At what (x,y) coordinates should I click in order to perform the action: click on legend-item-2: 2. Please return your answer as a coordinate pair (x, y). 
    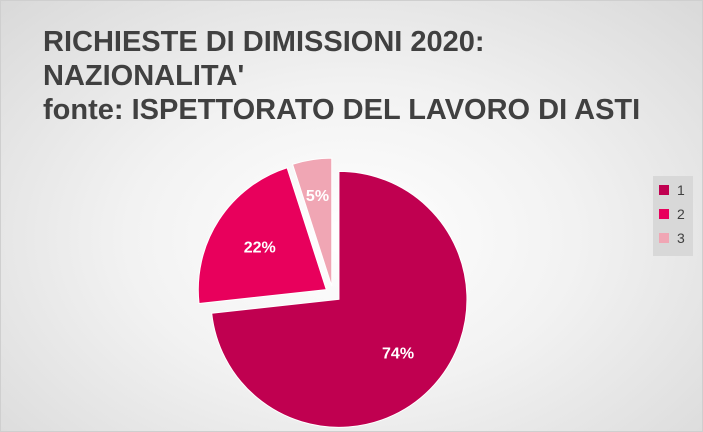
    Looking at the image, I should click on (672, 214).